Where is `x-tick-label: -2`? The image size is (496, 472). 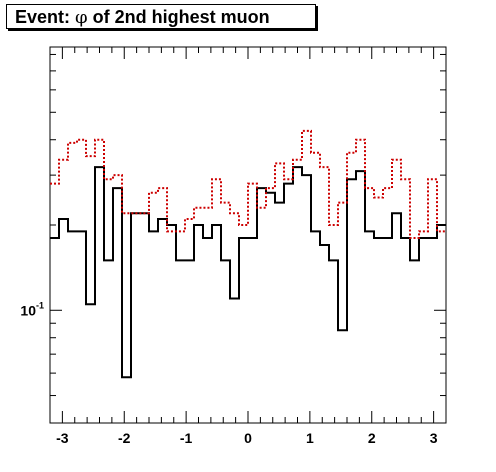
x-tick-label: -2 is located at coordinates (124, 438).